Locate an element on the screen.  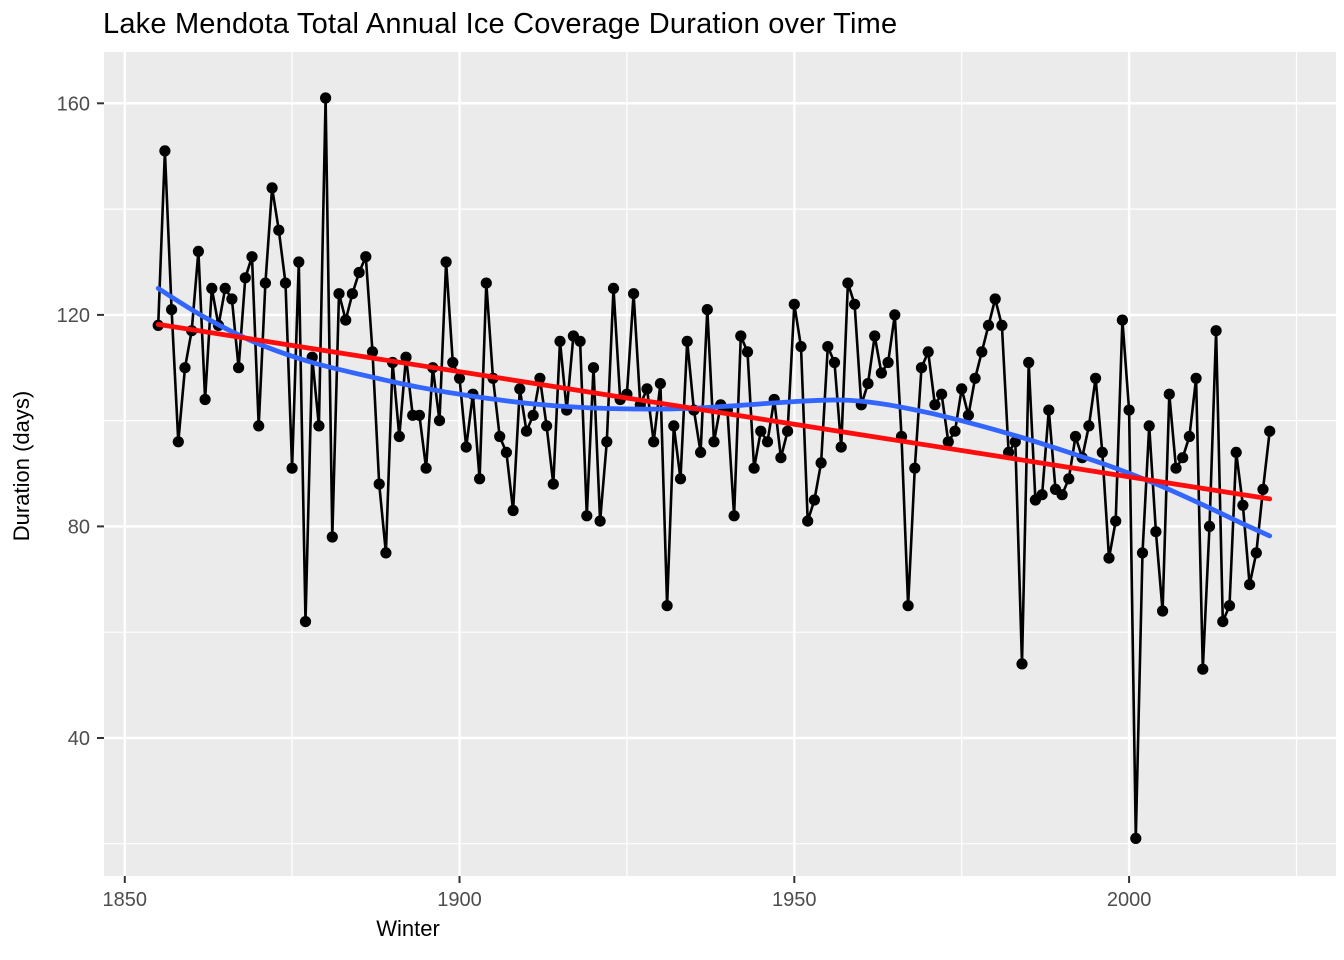
y-tick-label: 160 is located at coordinates (73, 104).